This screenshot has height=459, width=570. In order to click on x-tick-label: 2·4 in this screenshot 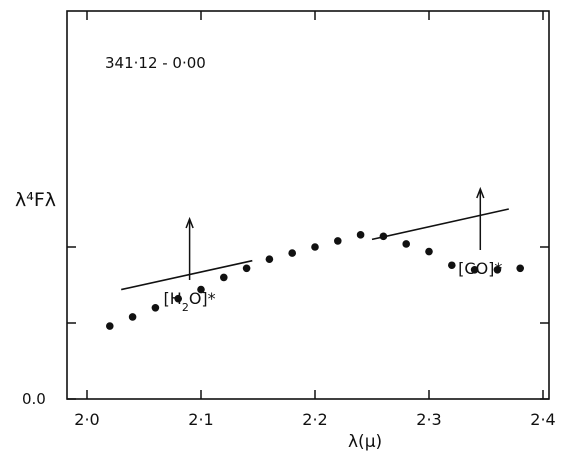, I will do `click(542, 419)`.